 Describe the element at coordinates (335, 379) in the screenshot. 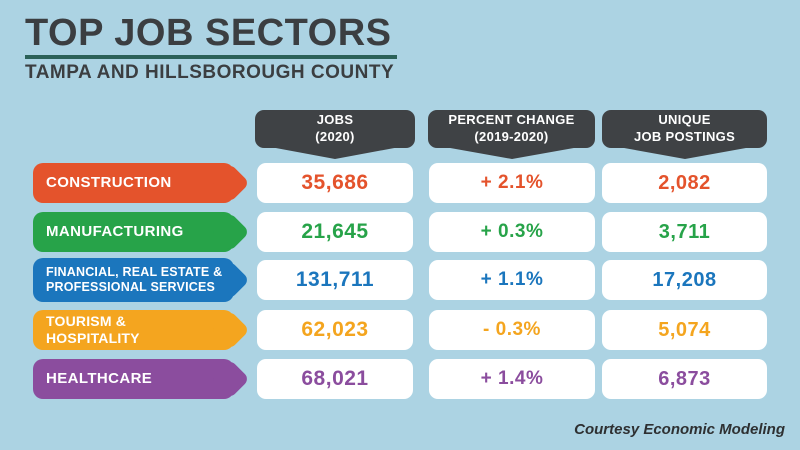

I see `jobs-value: 68,021` at that location.